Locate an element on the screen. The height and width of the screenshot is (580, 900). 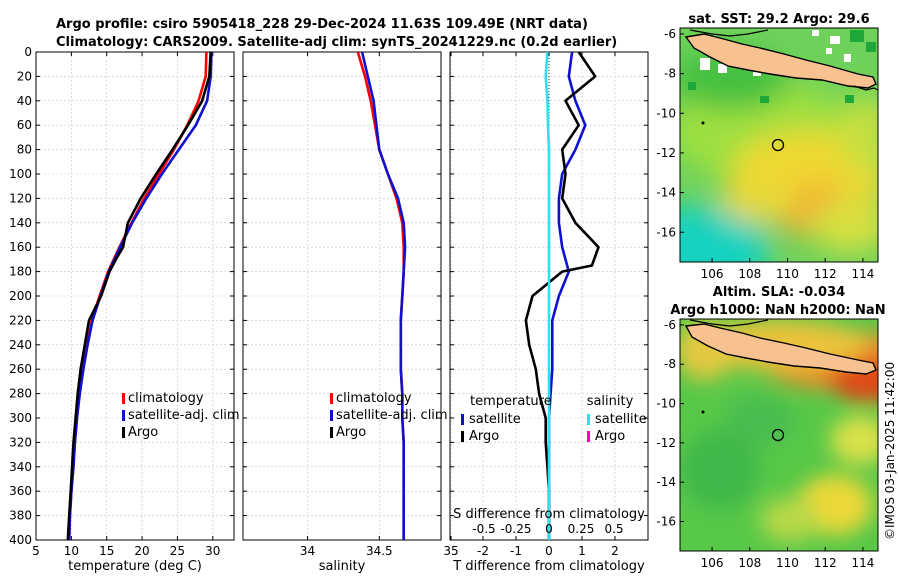
sst-argo-location-marker is located at coordinates (778, 145).